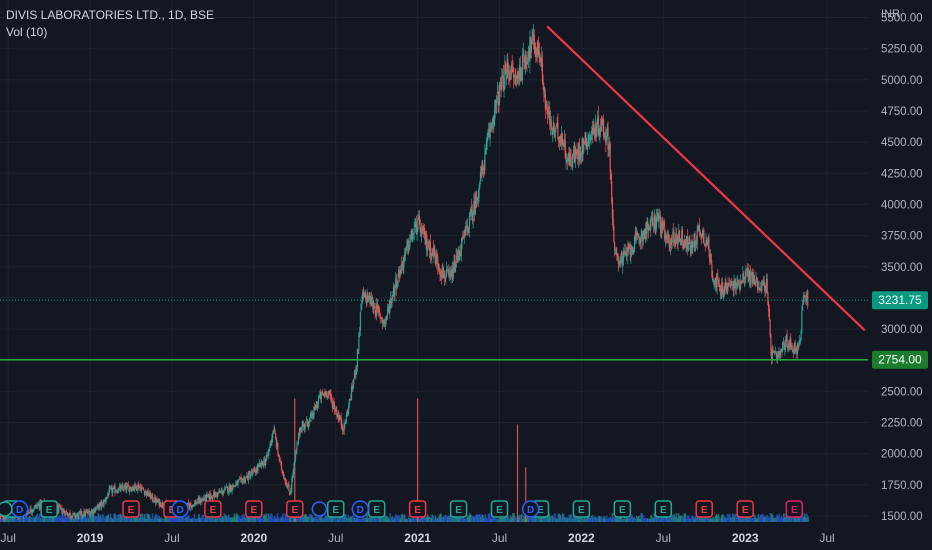 The height and width of the screenshot is (550, 932). Describe the element at coordinates (110, 15) in the screenshot. I see `symbol-title: DIVIS LABORATORIES LTD., 1D, BSE` at that location.